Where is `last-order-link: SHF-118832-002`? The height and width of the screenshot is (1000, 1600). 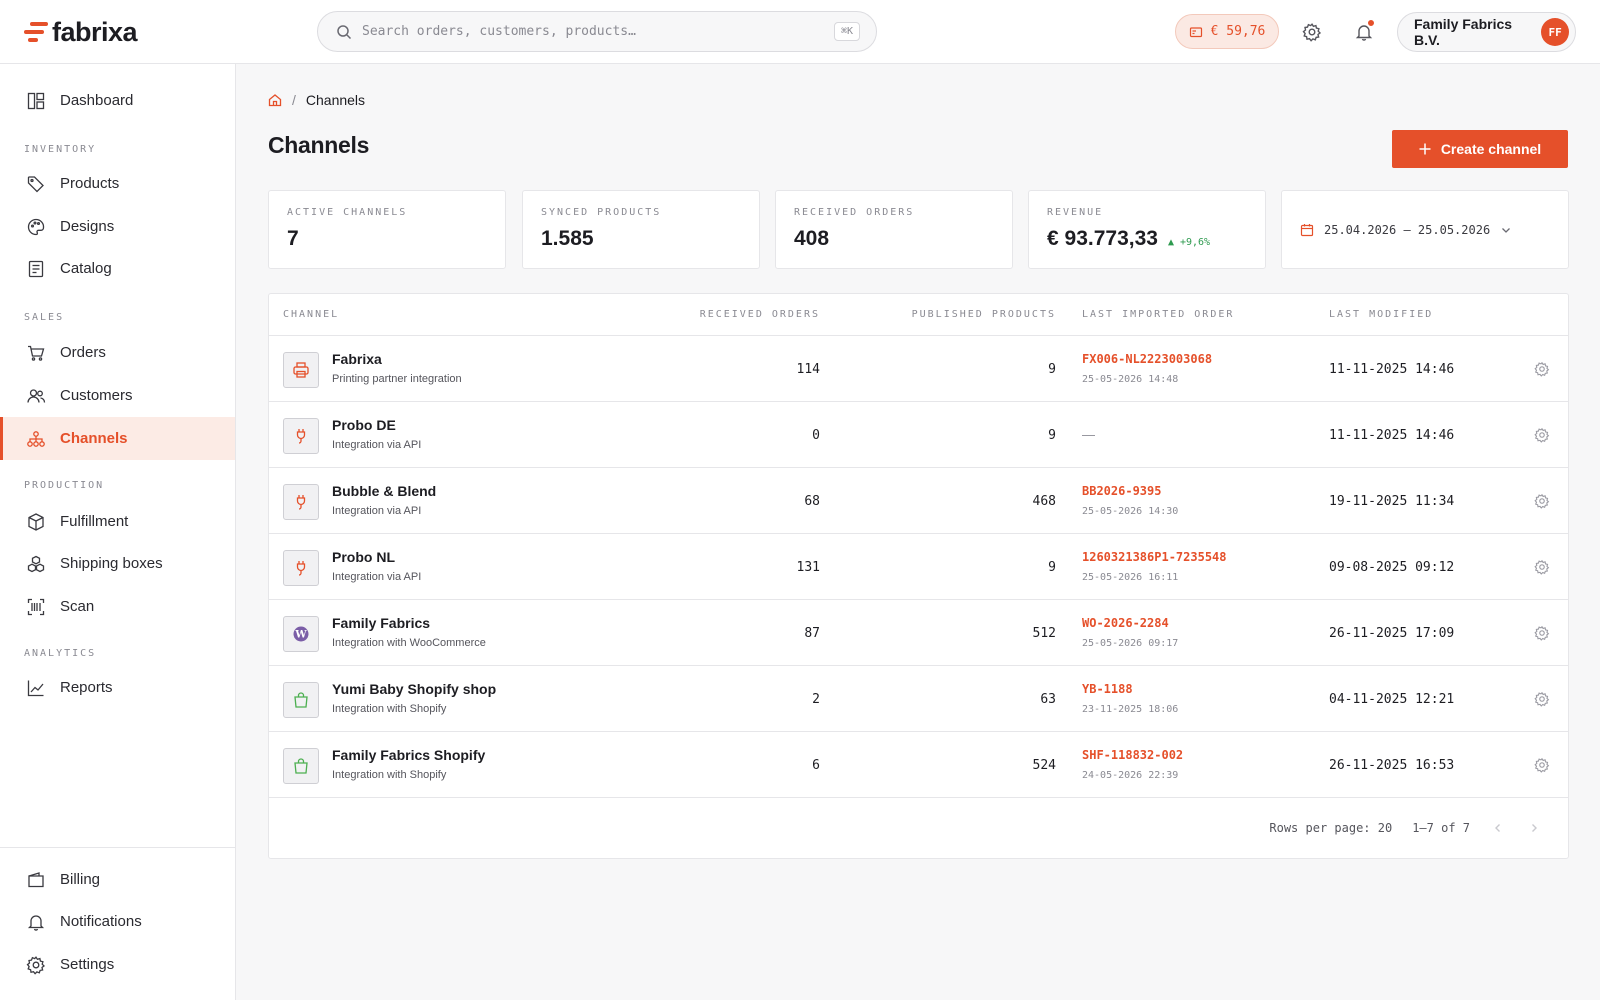
last-order-link: SHF-118832-002 is located at coordinates (1133, 755).